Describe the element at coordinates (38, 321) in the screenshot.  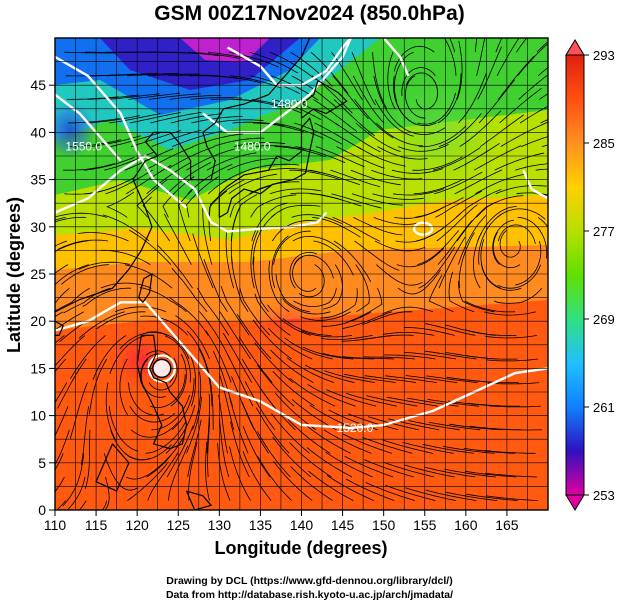
I see `y-tick-label: 20` at that location.